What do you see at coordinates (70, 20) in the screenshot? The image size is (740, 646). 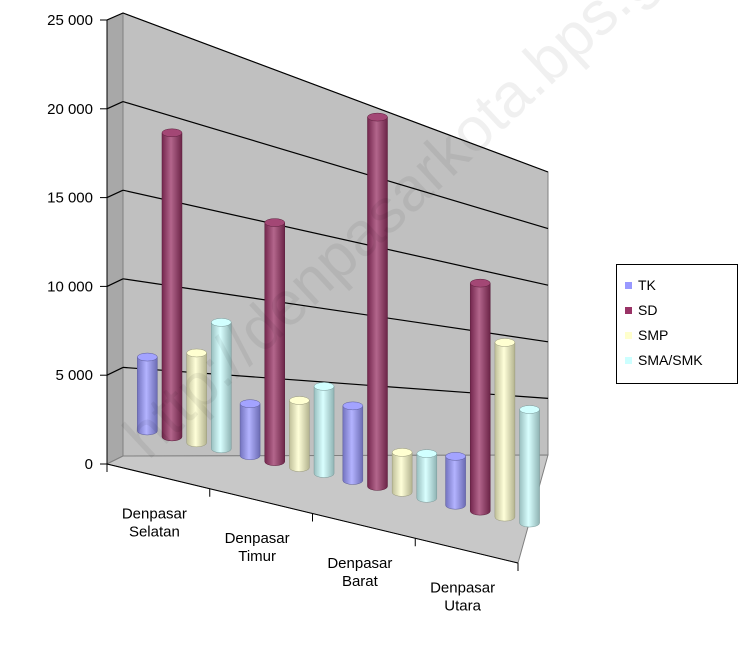 I see `y-tick-label: 25 000` at bounding box center [70, 20].